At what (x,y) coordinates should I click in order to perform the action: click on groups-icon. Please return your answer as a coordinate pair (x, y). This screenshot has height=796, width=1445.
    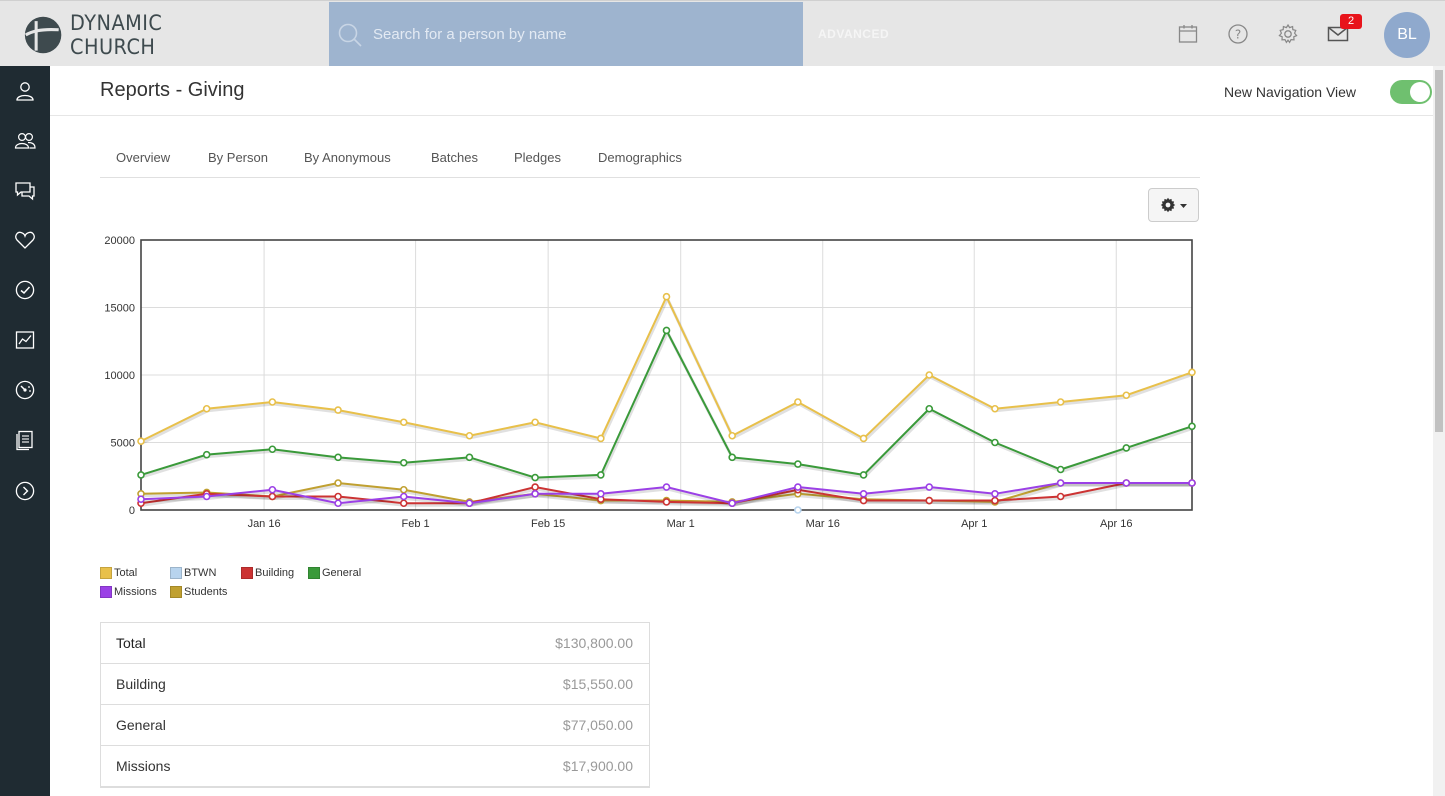
    Looking at the image, I should click on (25, 141).